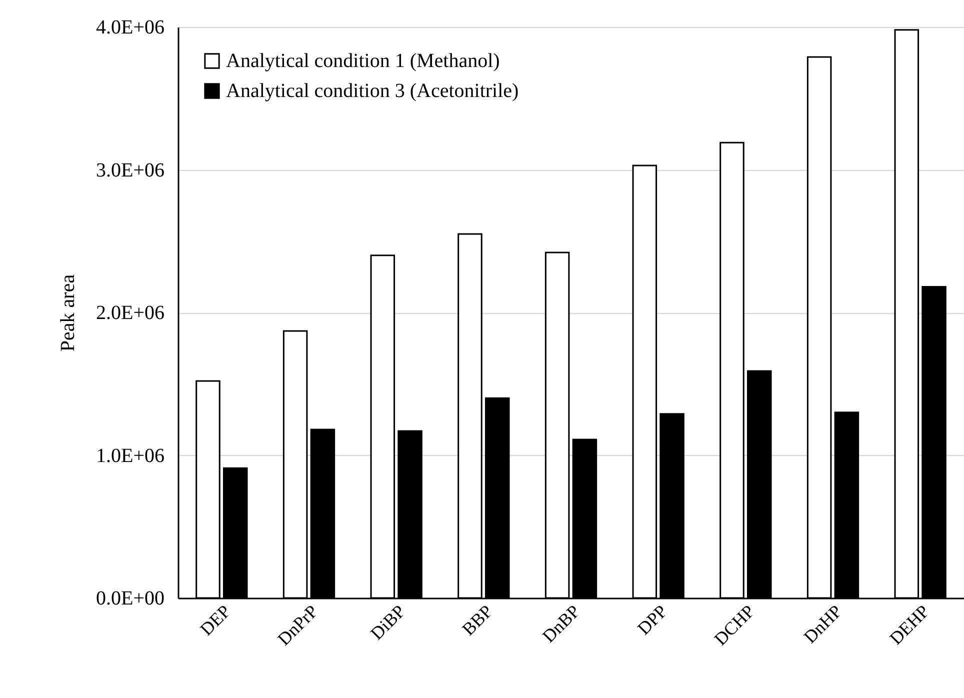 Image resolution: width=964 pixels, height=698 pixels. Describe the element at coordinates (130, 313) in the screenshot. I see `y-tick-label: 2.0E+06` at that location.